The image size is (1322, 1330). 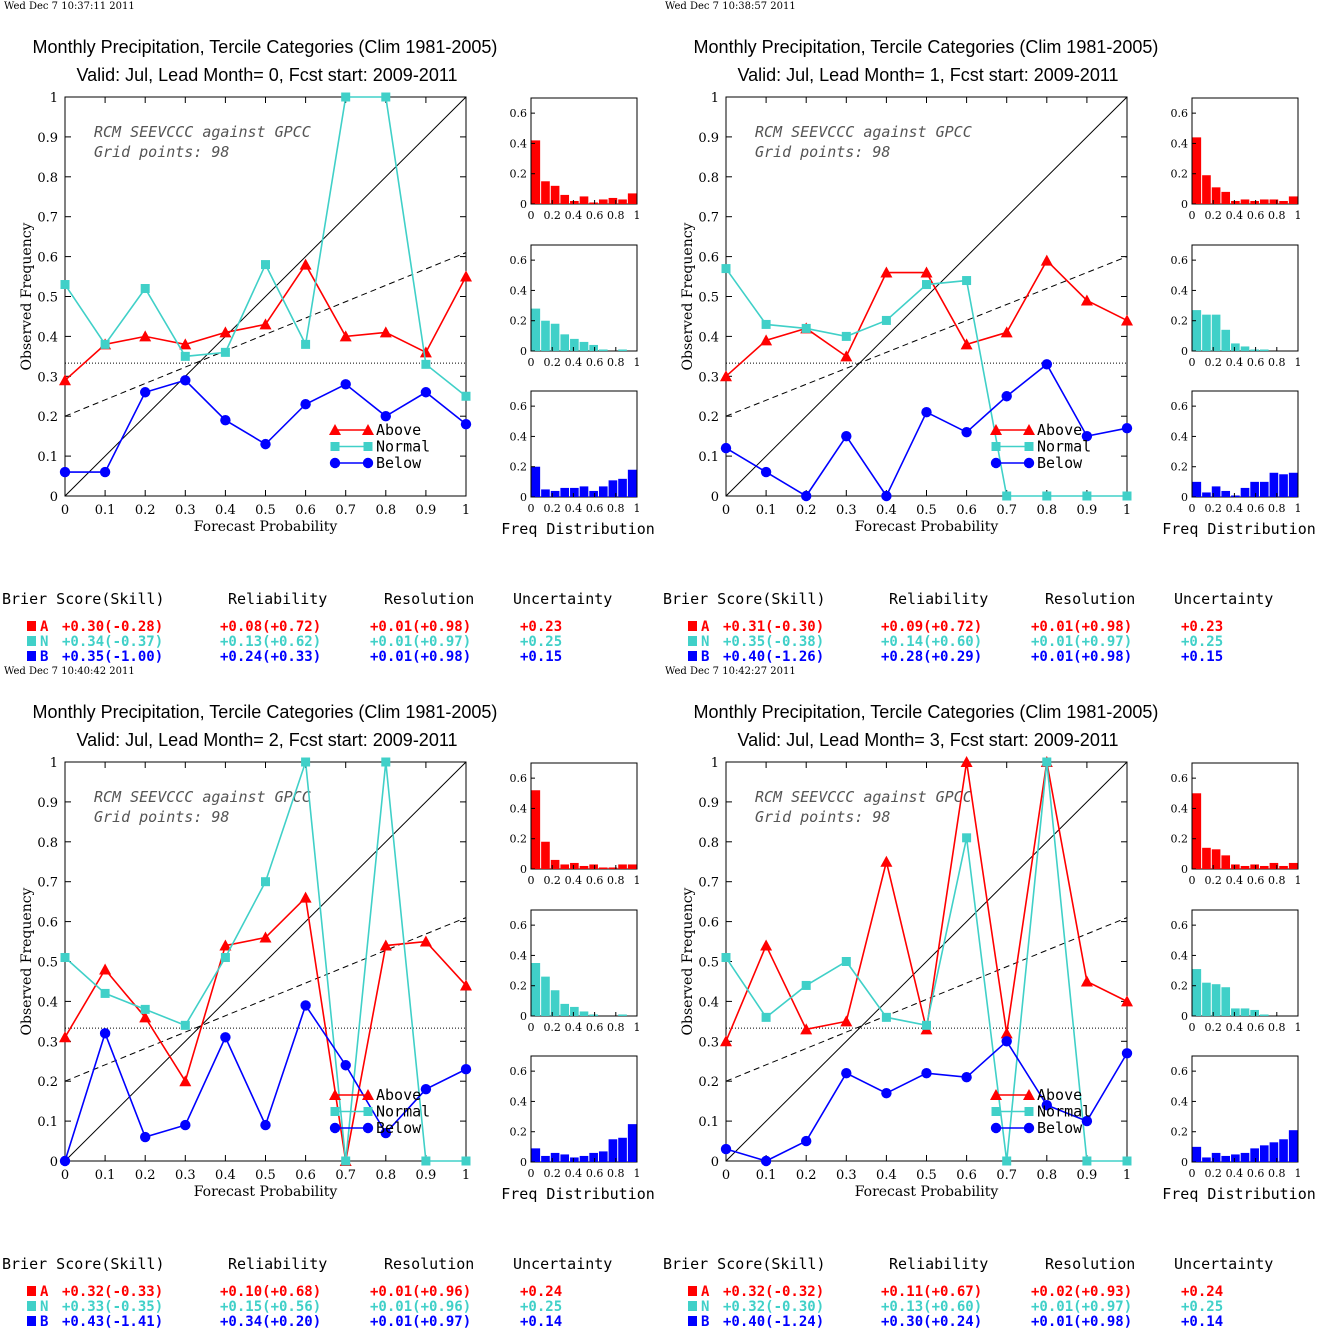 I want to click on score-category-letter: N, so click(x=44, y=1307).